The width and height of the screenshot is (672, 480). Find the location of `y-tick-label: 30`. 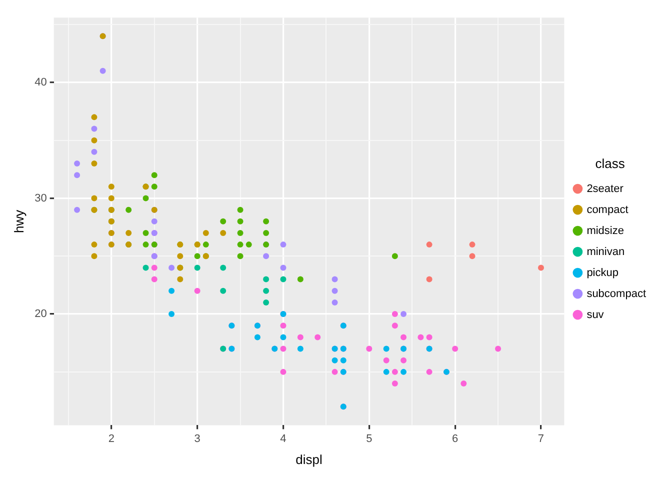

y-tick-label: 30 is located at coordinates (40, 198).